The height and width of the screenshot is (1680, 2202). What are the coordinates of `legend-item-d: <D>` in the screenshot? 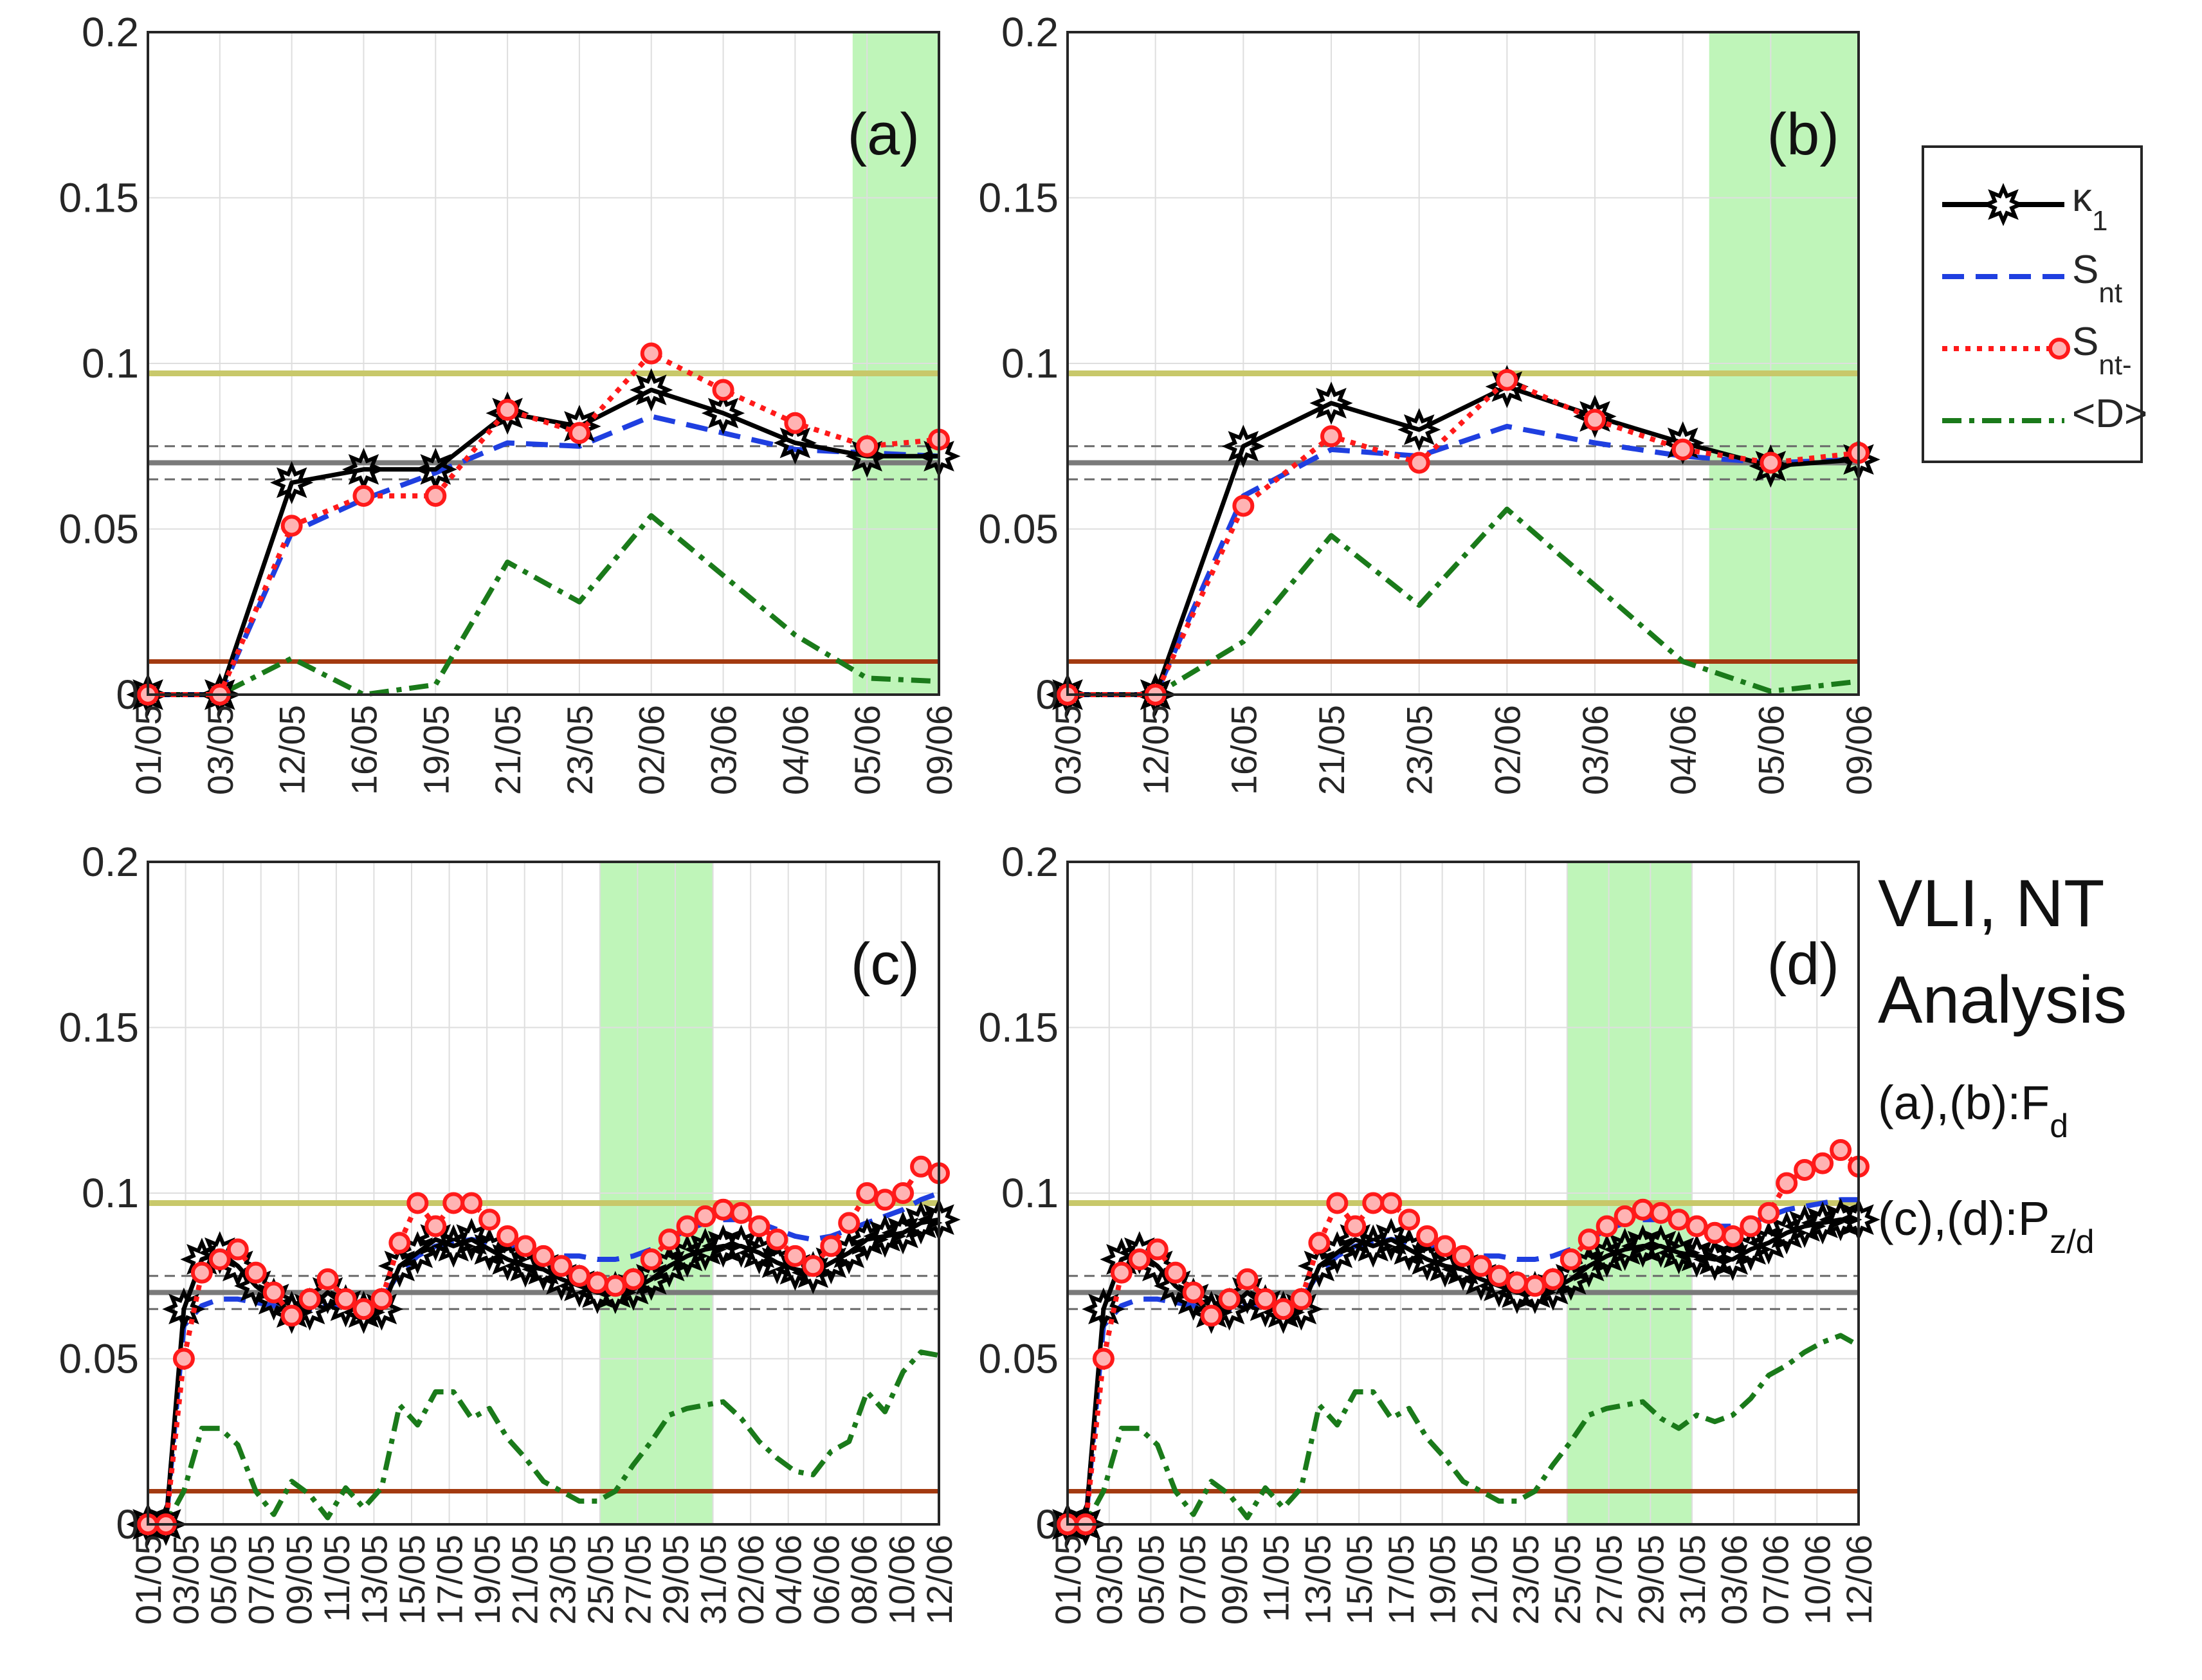 It's located at (2045, 414).